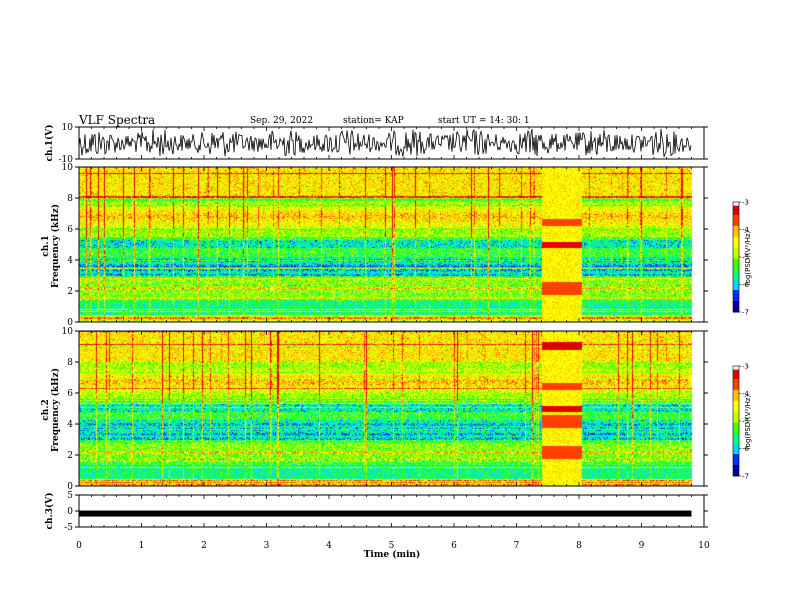 Image resolution: width=792 pixels, height=612 pixels. I want to click on ch1-wave-ylabel: ch.1(V), so click(49, 143).